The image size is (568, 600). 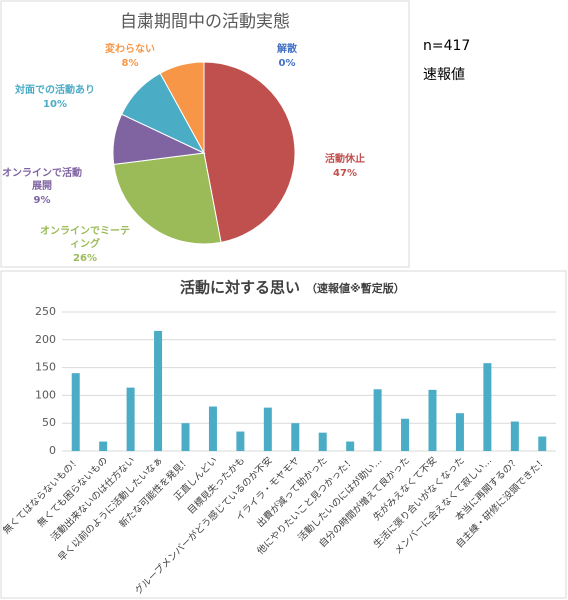 What do you see at coordinates (55, 90) in the screenshot?
I see `slice-label: 対面での活動あり` at bounding box center [55, 90].